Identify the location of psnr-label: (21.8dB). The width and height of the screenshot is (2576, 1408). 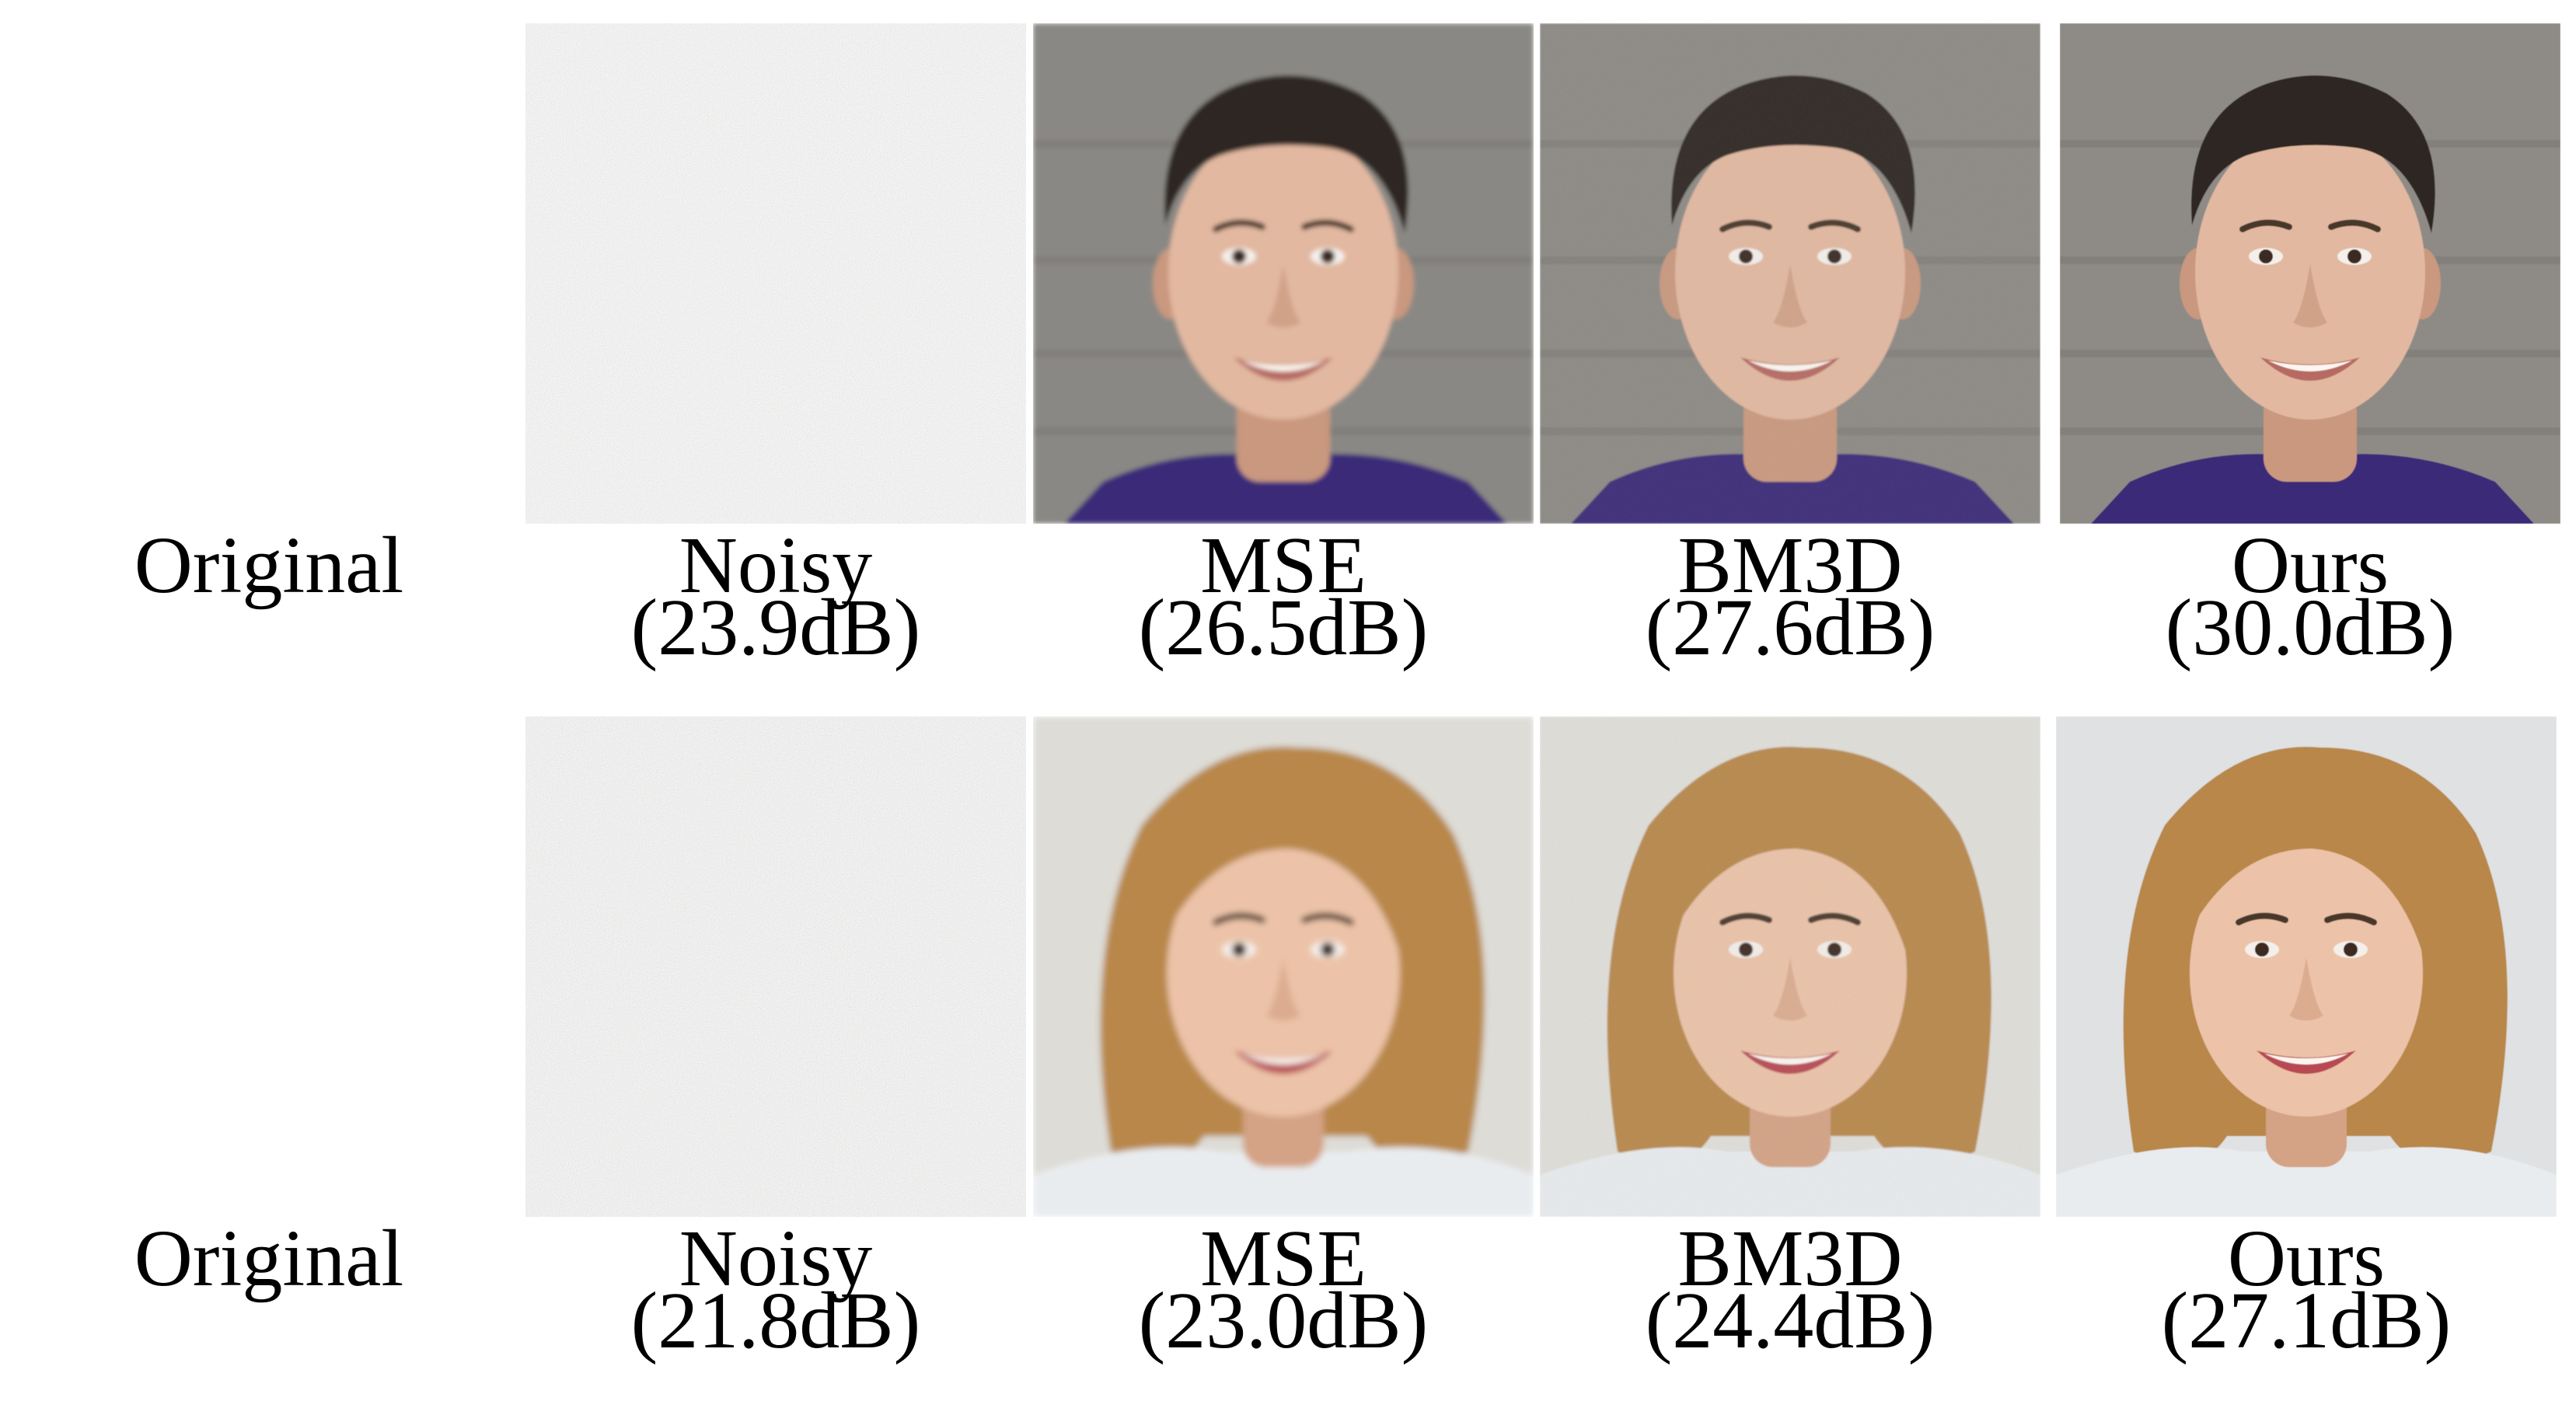
(776, 1320).